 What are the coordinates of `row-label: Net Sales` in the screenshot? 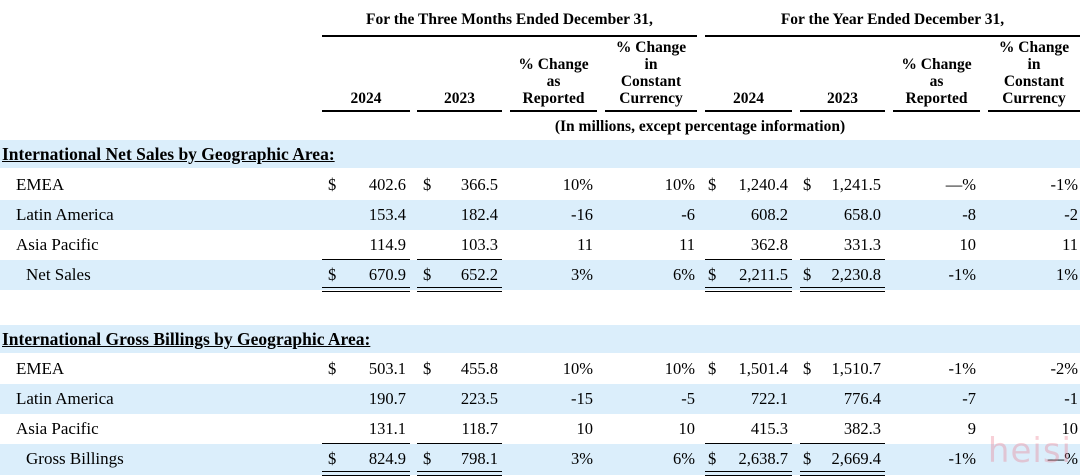 It's located at (58, 274).